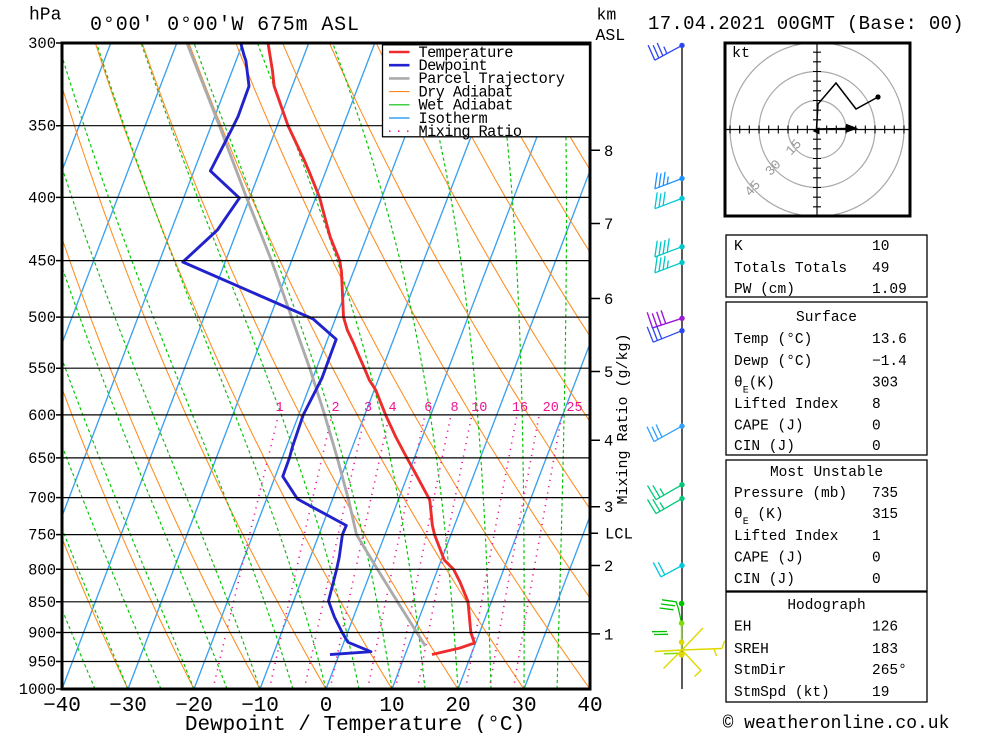 This screenshot has width=1000, height=733. Describe the element at coordinates (608, 373) in the screenshot. I see `svg-text: 5` at that location.